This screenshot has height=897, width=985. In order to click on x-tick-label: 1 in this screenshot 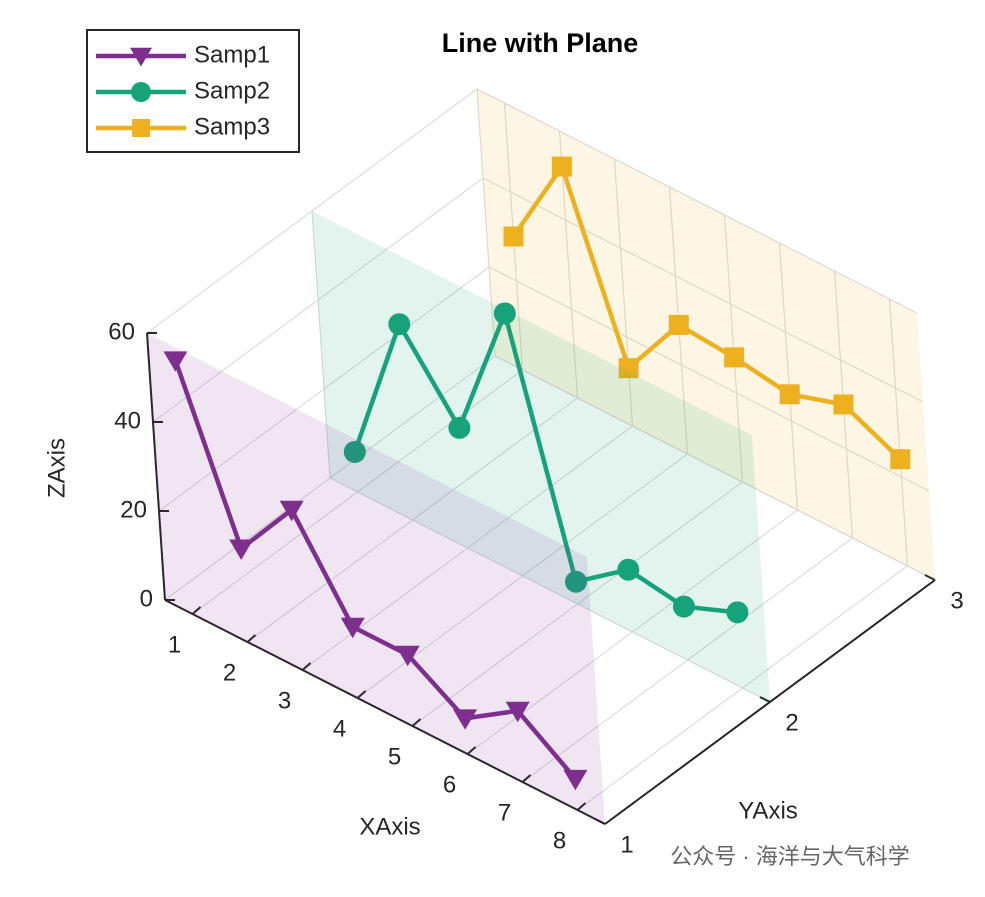, I will do `click(174, 644)`.